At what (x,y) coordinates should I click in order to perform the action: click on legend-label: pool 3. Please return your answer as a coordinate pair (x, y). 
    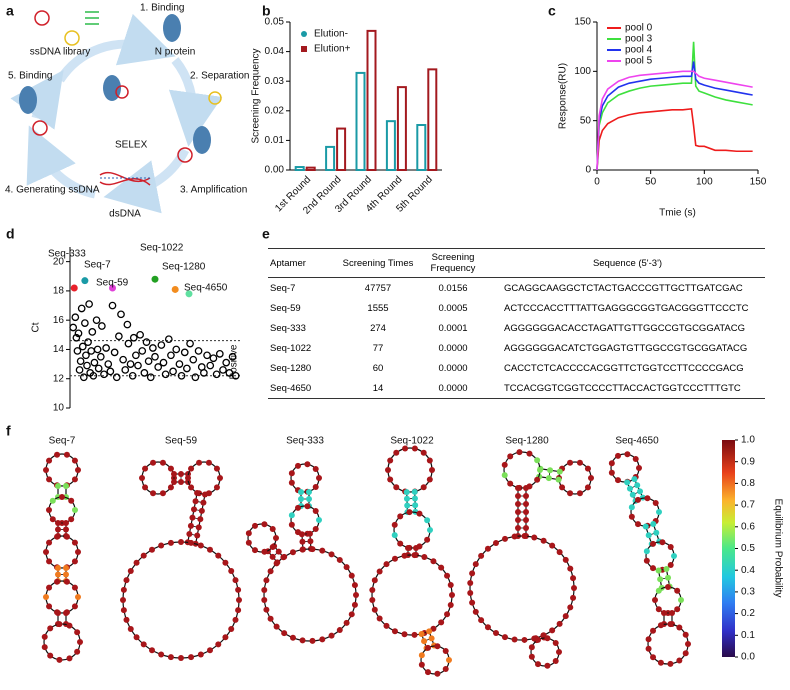
    Looking at the image, I should click on (639, 39).